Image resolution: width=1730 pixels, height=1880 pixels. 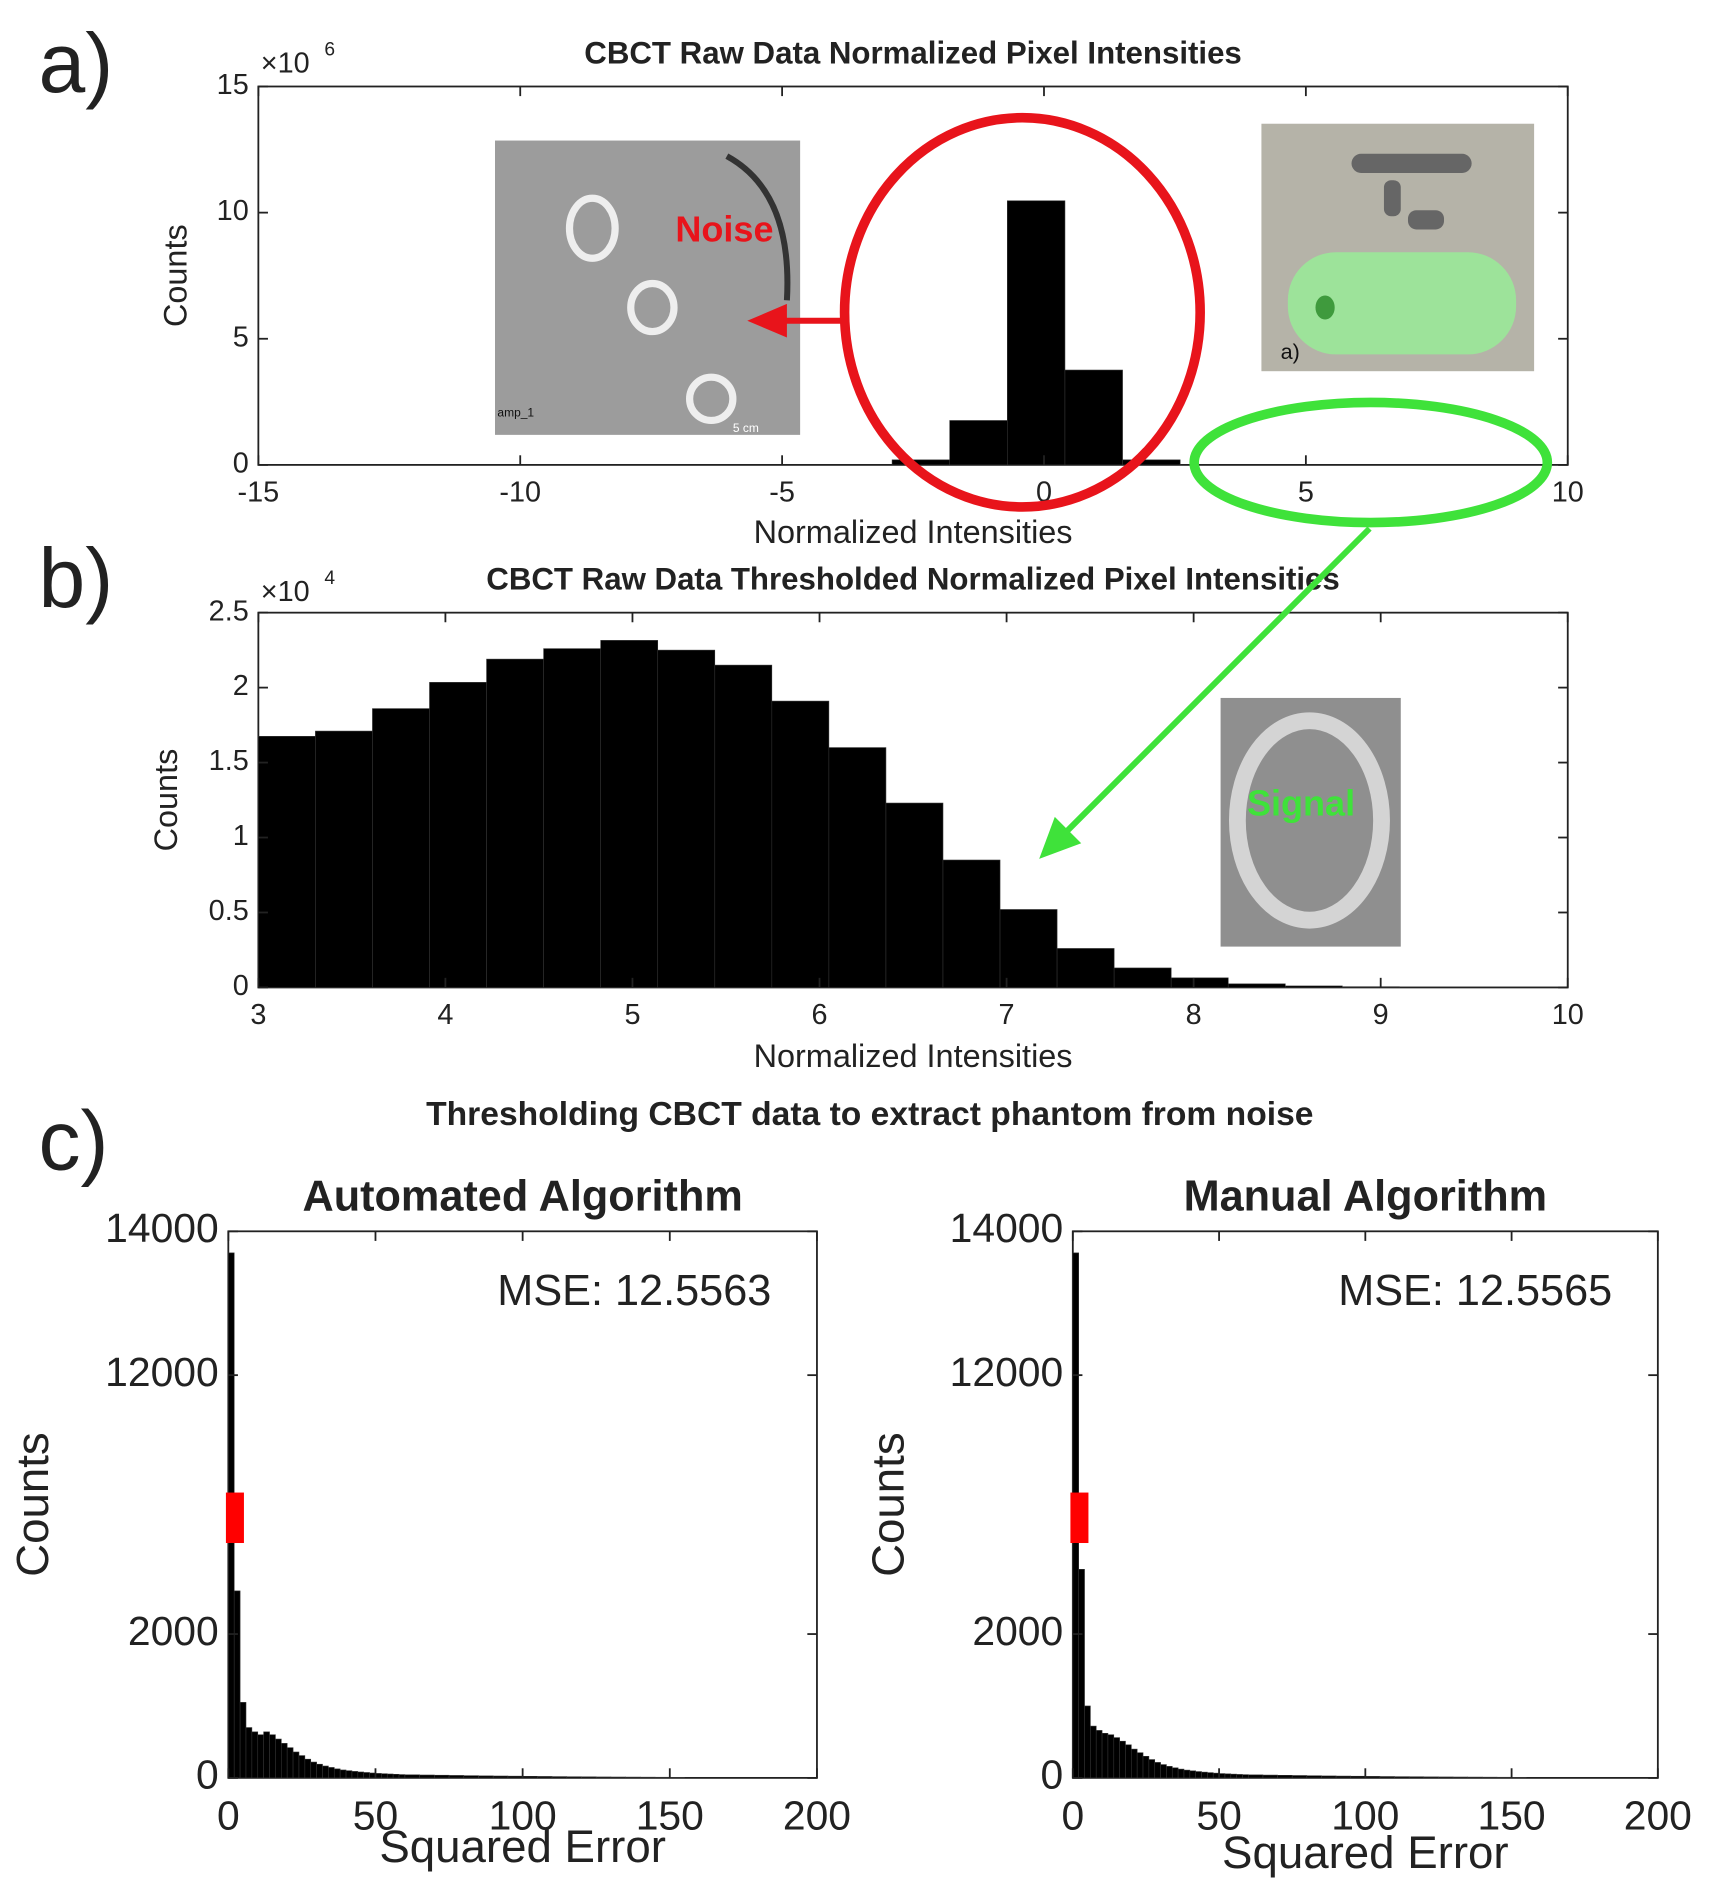 I want to click on noise-inset: Noise amp_1 5 cm, so click(x=648, y=287).